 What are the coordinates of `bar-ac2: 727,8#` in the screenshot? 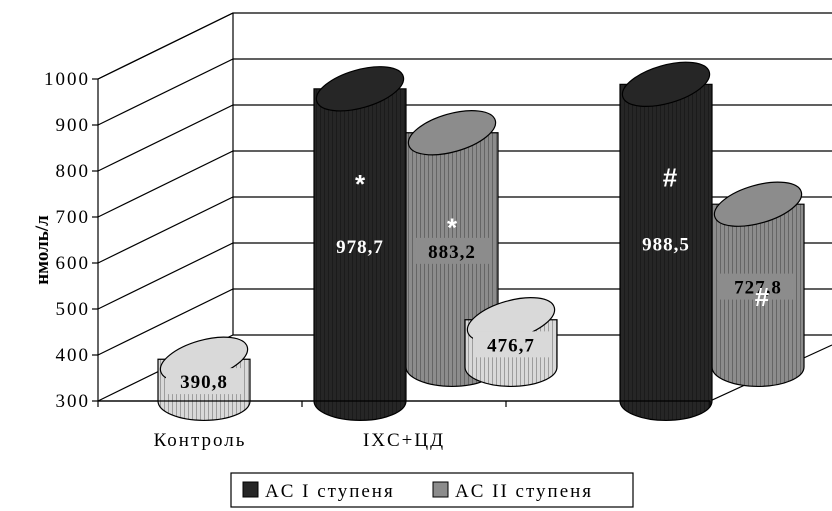 It's located at (758, 284).